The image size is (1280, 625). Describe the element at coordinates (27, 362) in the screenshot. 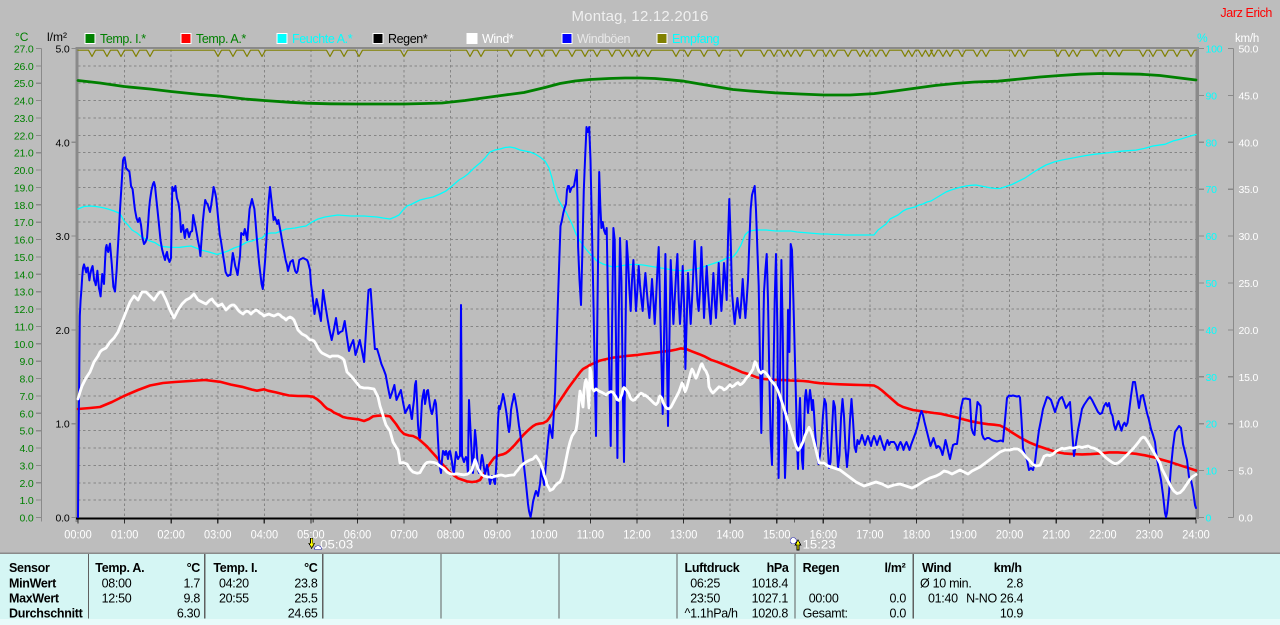

I see `svg-text: 9.0` at that location.